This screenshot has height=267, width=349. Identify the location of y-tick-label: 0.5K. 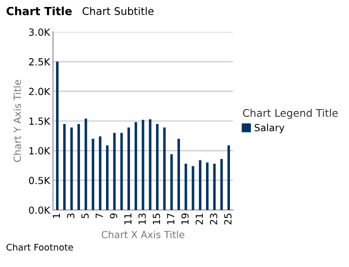
(39, 180).